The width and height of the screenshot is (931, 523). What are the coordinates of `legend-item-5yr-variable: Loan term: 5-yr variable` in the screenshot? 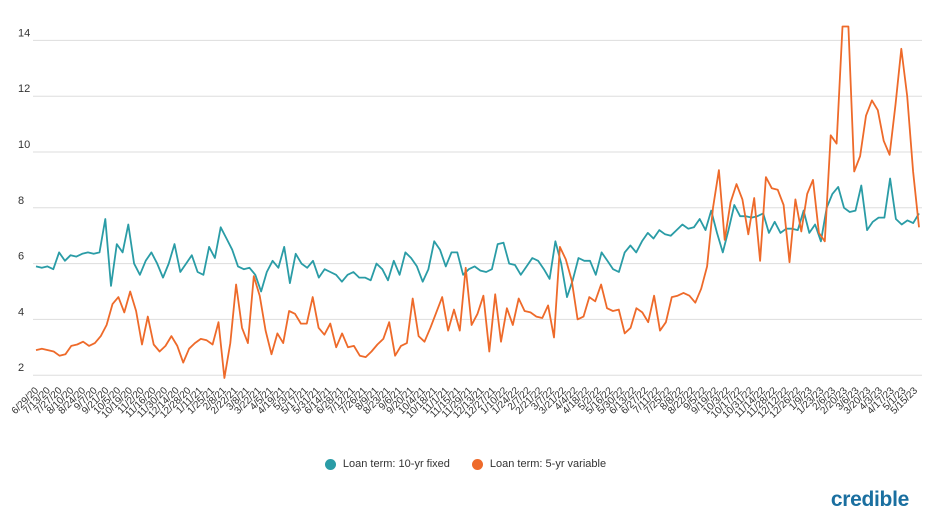 It's located at (539, 464).